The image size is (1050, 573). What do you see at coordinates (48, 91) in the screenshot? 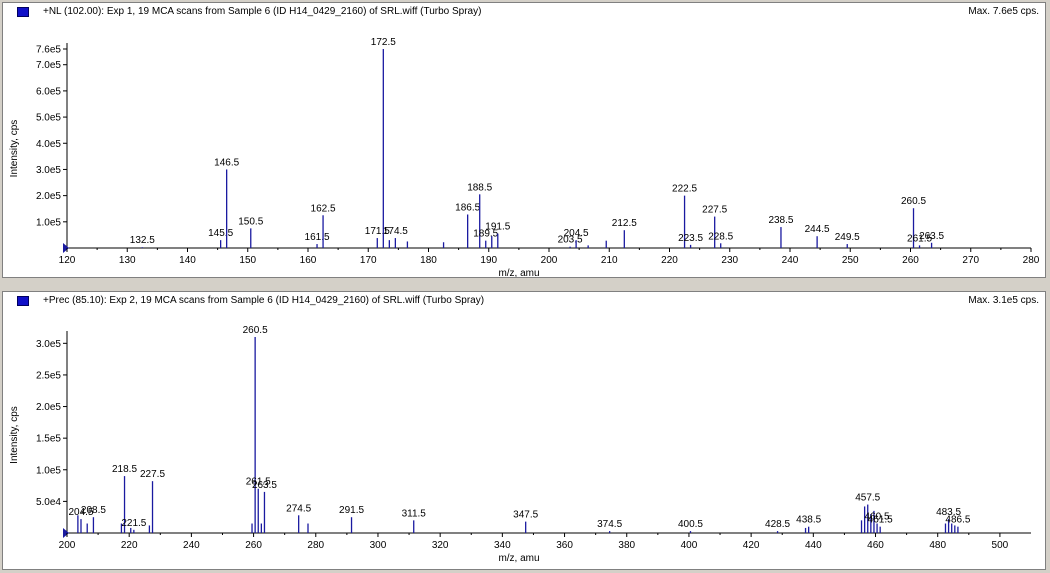
I see `y-tick-label: 6.0e5` at bounding box center [48, 91].